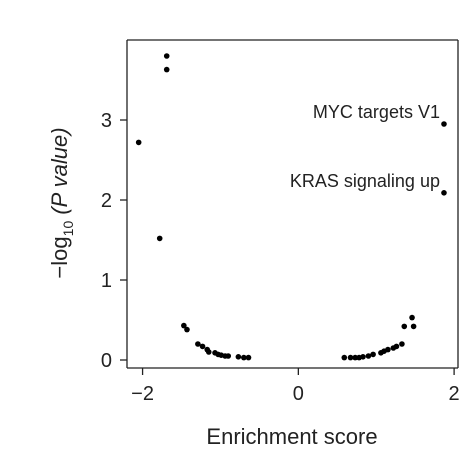 This screenshot has width=462, height=454. Describe the element at coordinates (454, 394) in the screenshot. I see `x-tick-label: 2` at that location.